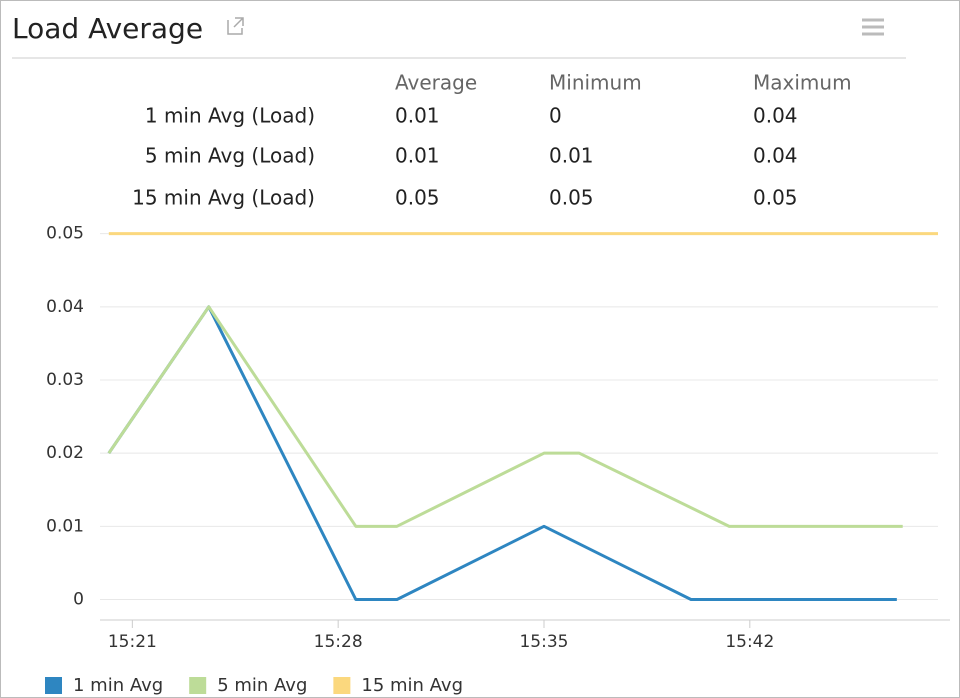  What do you see at coordinates (65, 453) in the screenshot?
I see `y-tick-label: 0.02` at bounding box center [65, 453].